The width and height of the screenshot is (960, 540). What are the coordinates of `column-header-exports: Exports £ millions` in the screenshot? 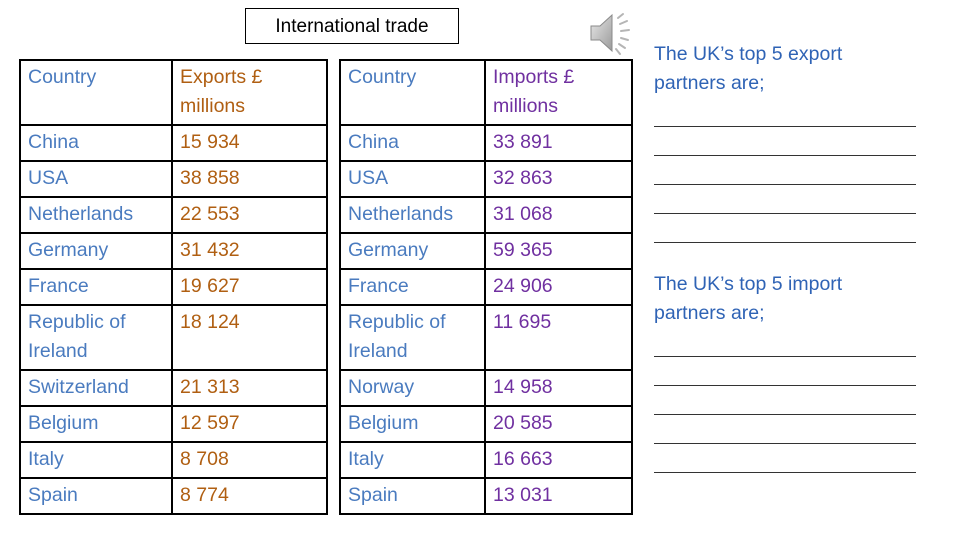 It's located at (249, 92).